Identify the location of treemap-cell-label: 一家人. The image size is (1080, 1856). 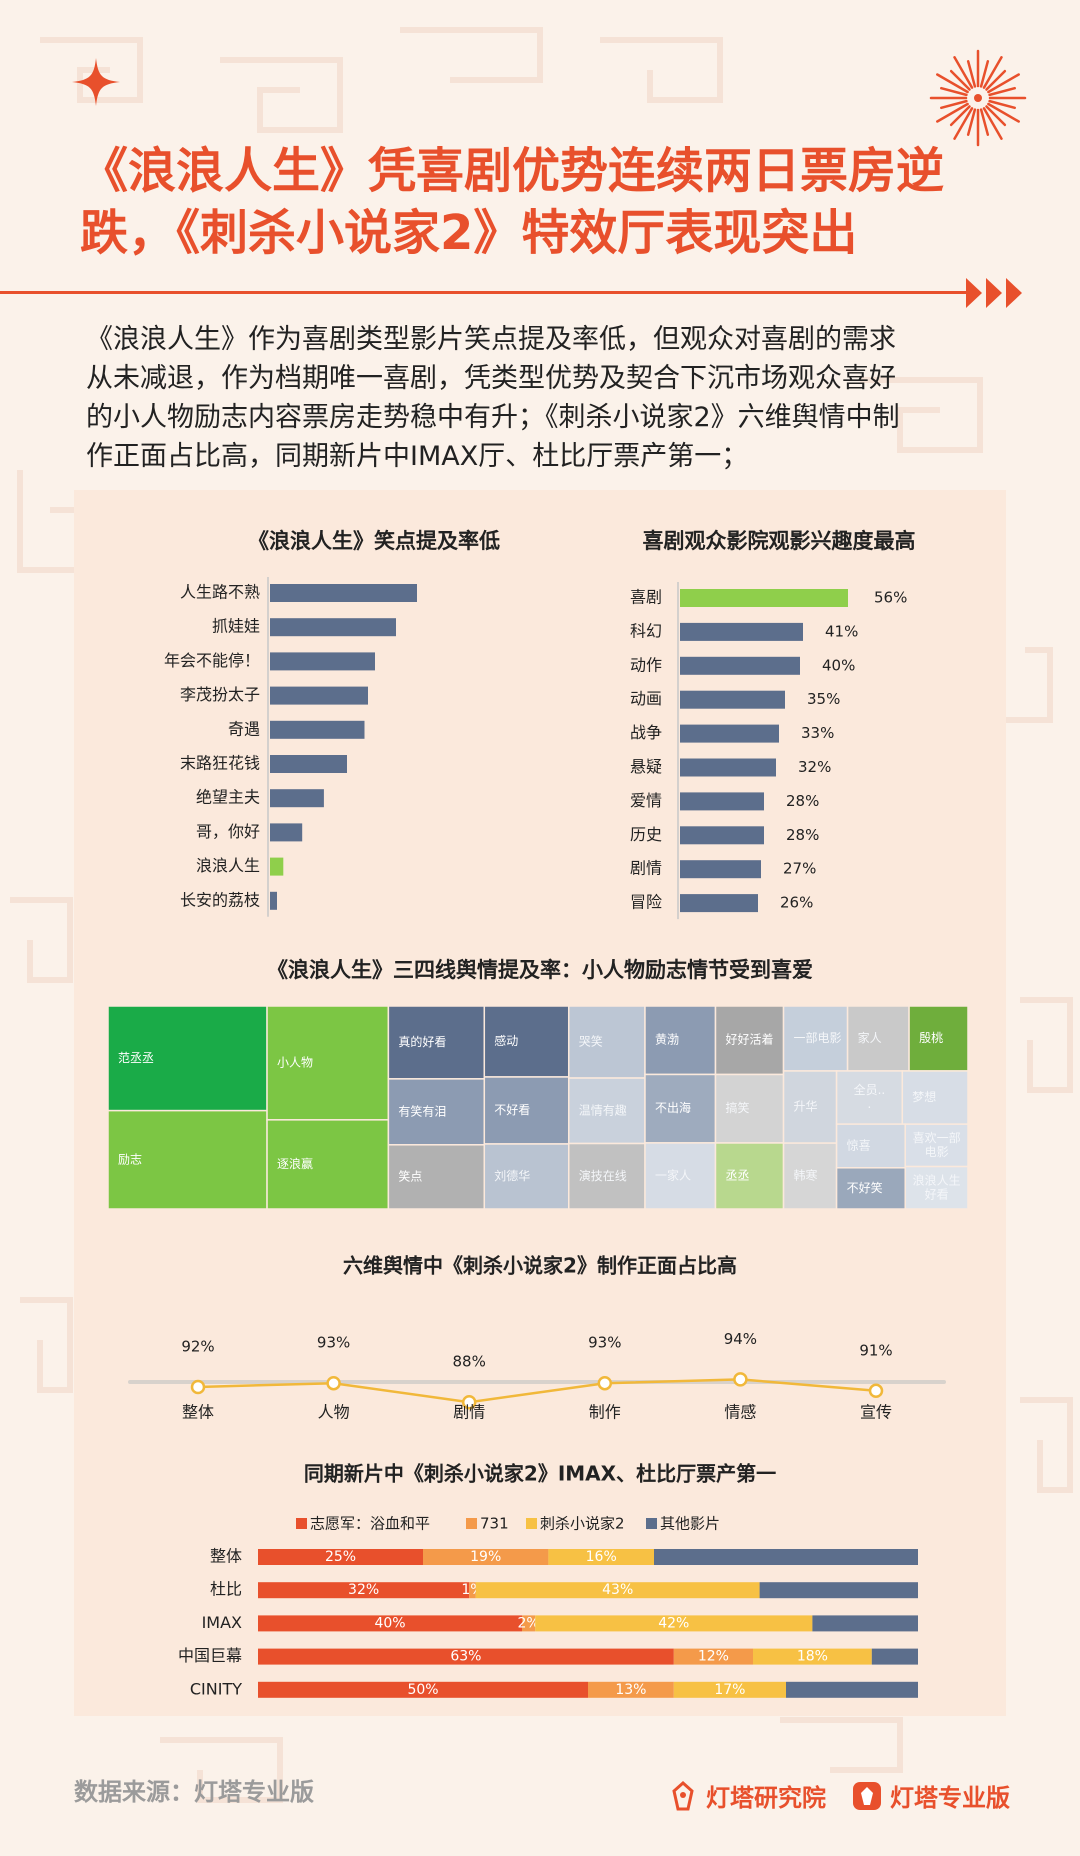
(673, 1174).